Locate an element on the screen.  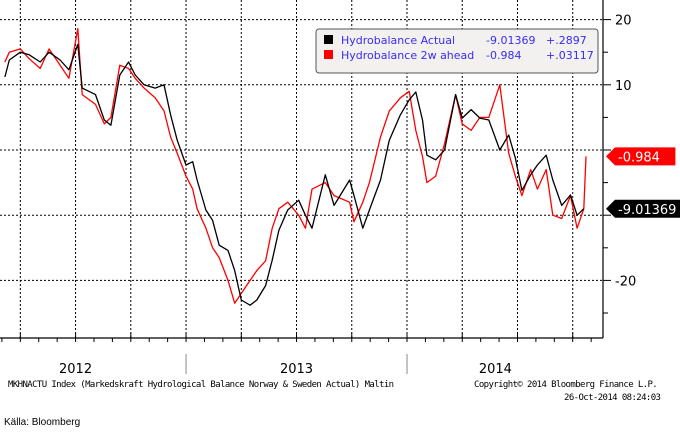
legend-change-value: +.2897 is located at coordinates (566, 40).